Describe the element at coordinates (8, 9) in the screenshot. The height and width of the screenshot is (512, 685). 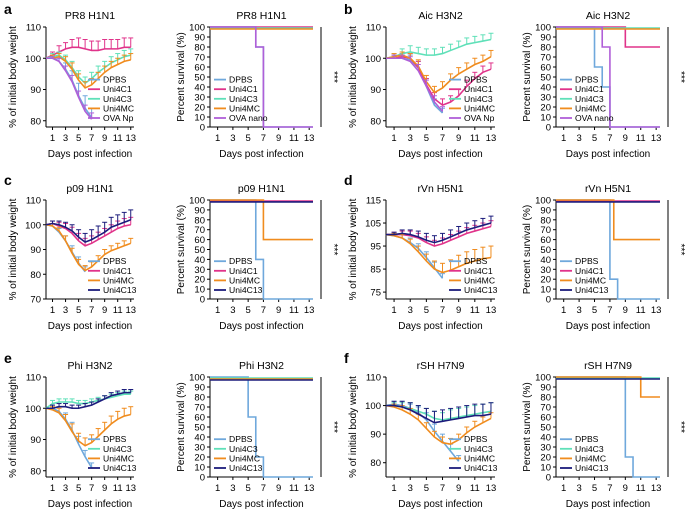
I see `panel-letter-a: a` at that location.